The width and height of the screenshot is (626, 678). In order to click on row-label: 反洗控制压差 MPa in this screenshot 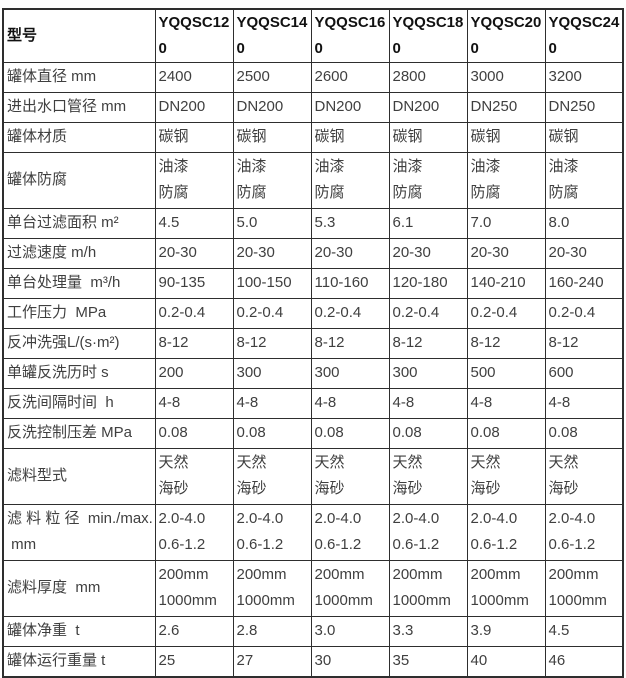, I will do `click(79, 433)`.